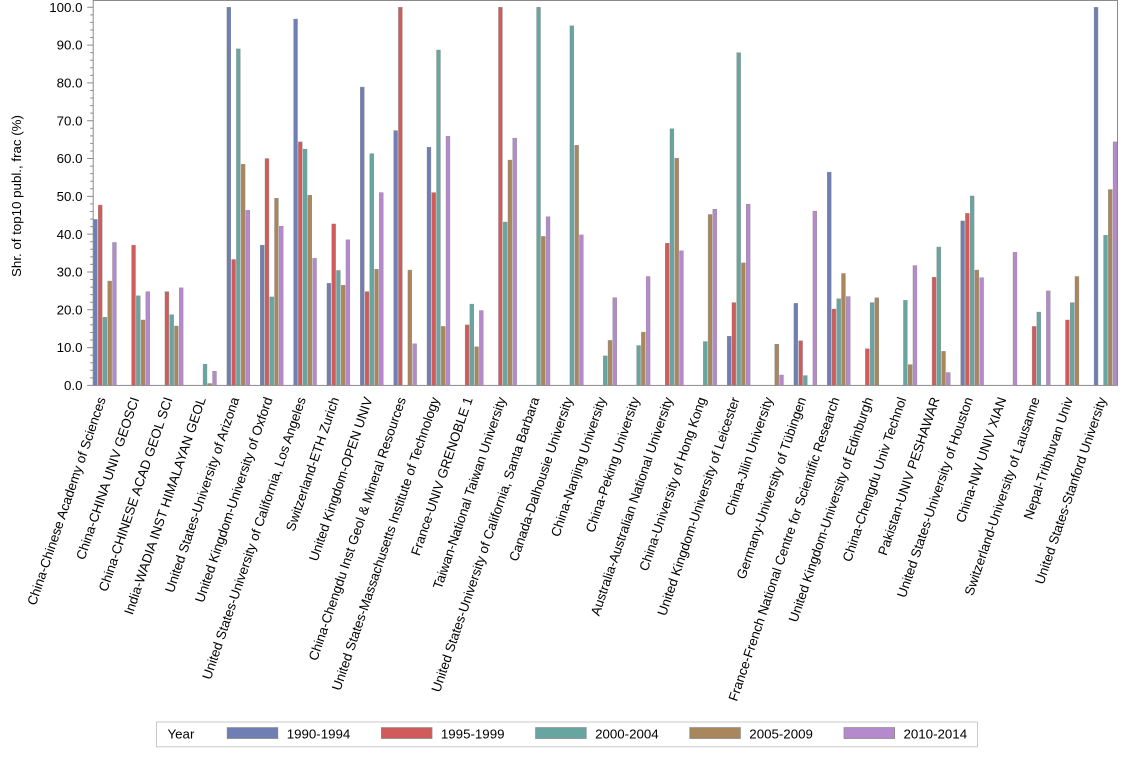  I want to click on svg-text: Year, so click(181, 733).